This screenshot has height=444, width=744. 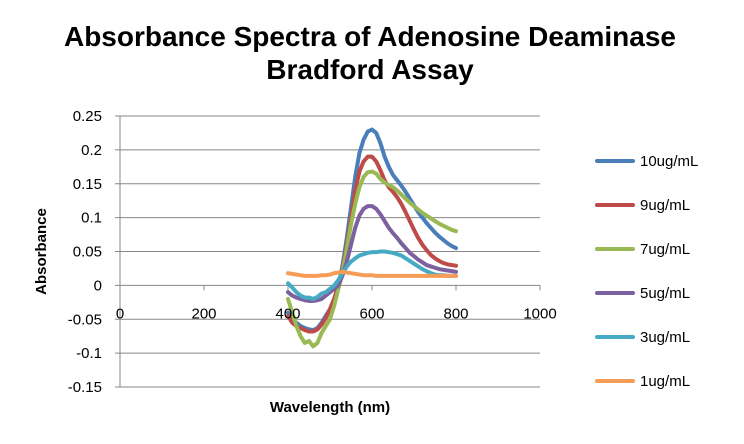 What do you see at coordinates (91, 150) in the screenshot?
I see `y-tick-label: 0.2` at bounding box center [91, 150].